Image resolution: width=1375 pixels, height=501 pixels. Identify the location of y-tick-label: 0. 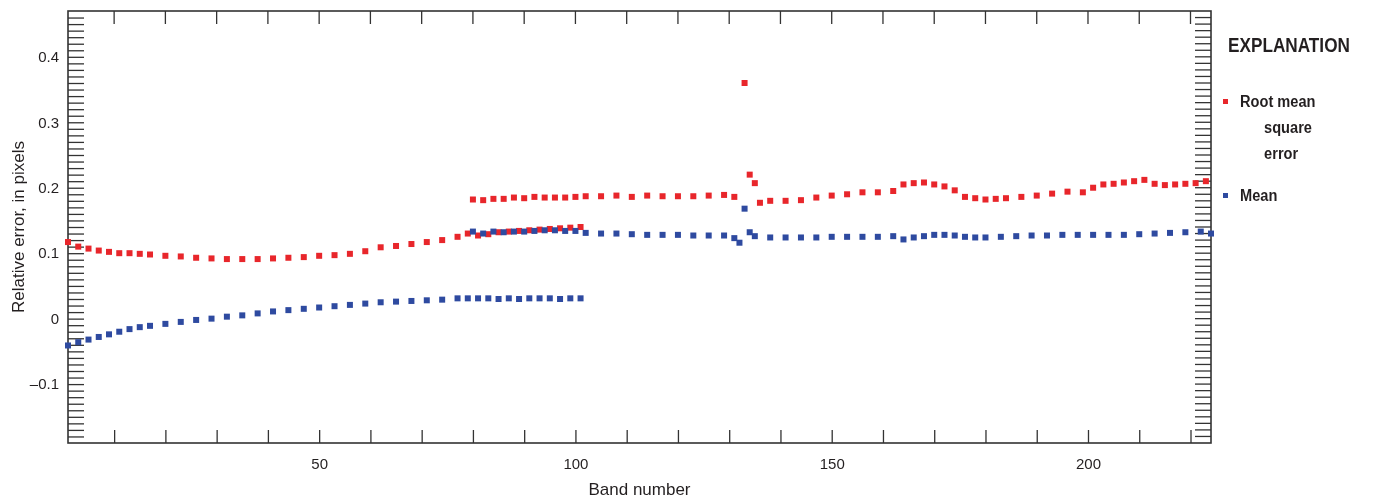
(54, 318).